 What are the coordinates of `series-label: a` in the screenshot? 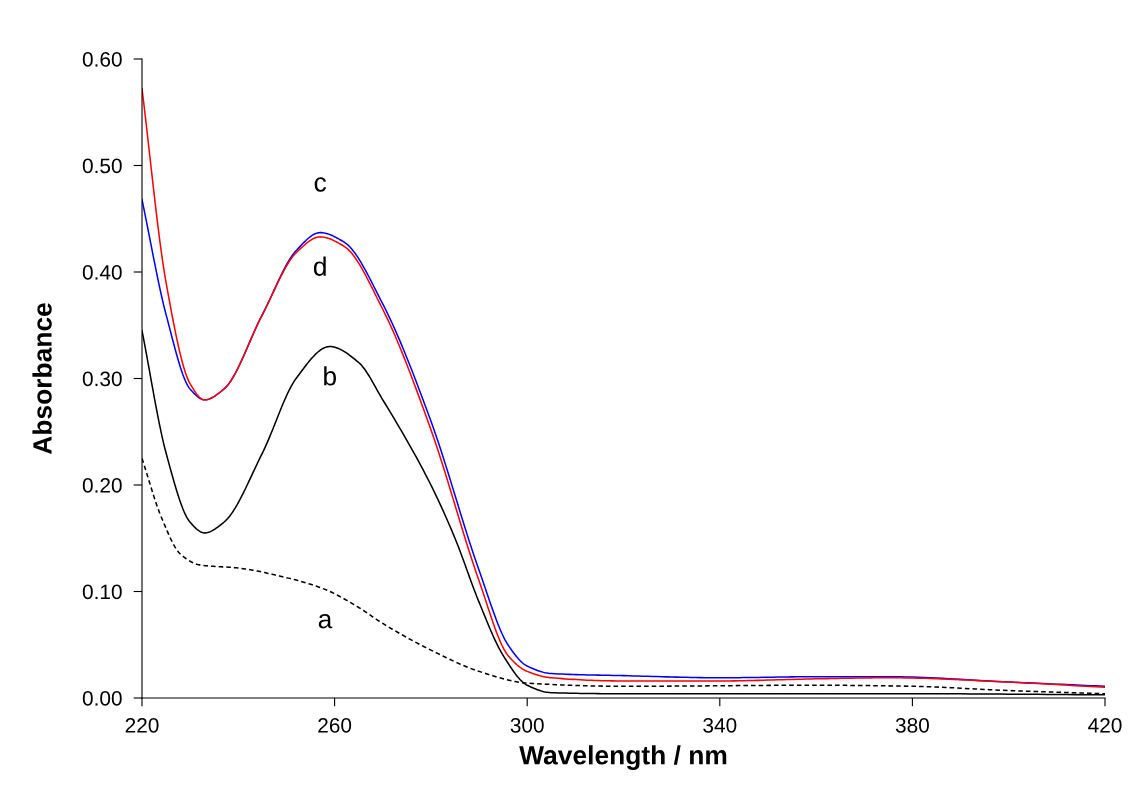 It's located at (325, 621).